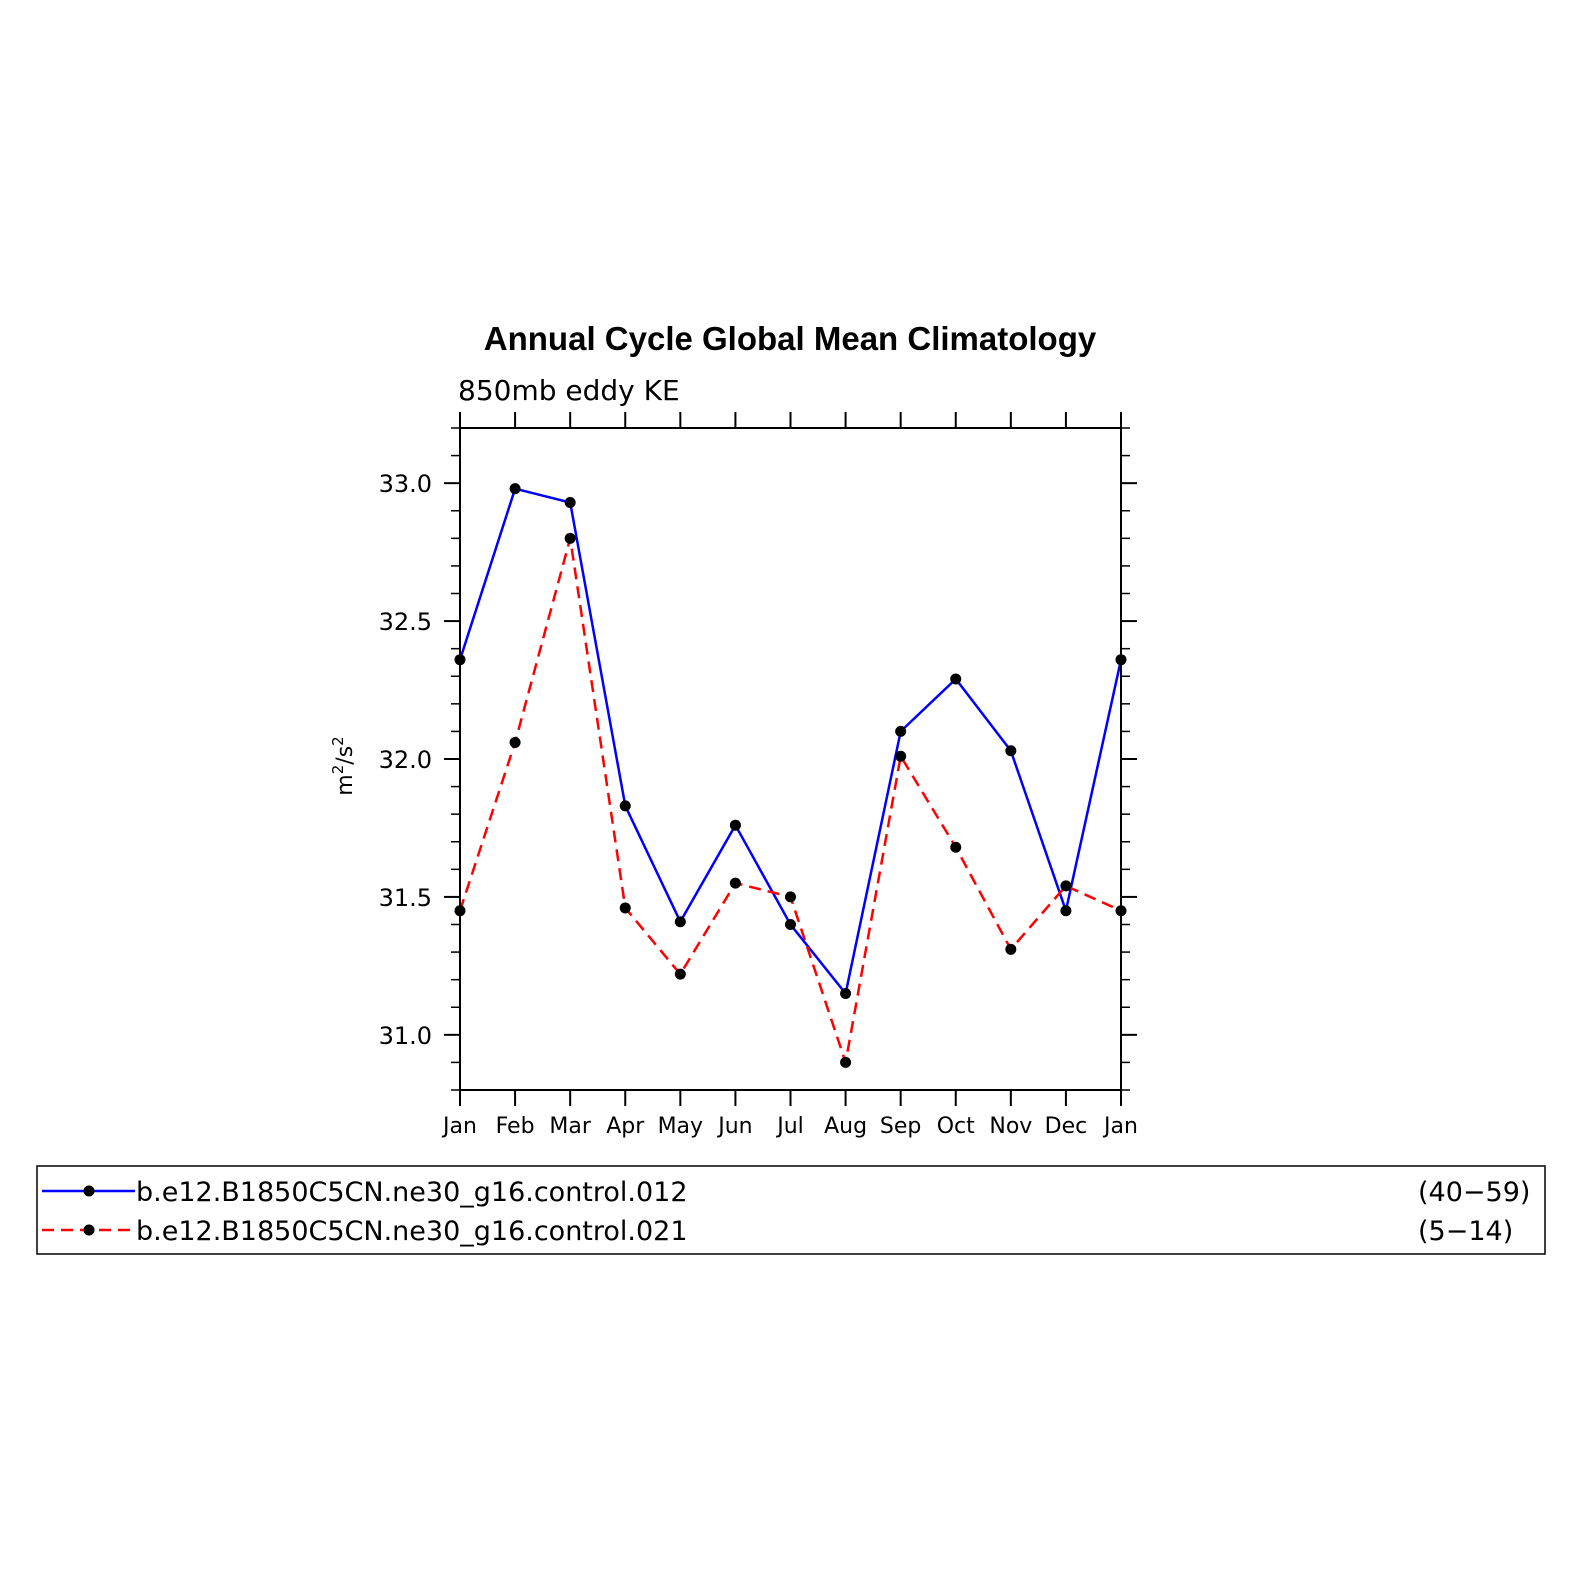  What do you see at coordinates (1066, 1126) in the screenshot?
I see `x-tick-label: Dec` at bounding box center [1066, 1126].